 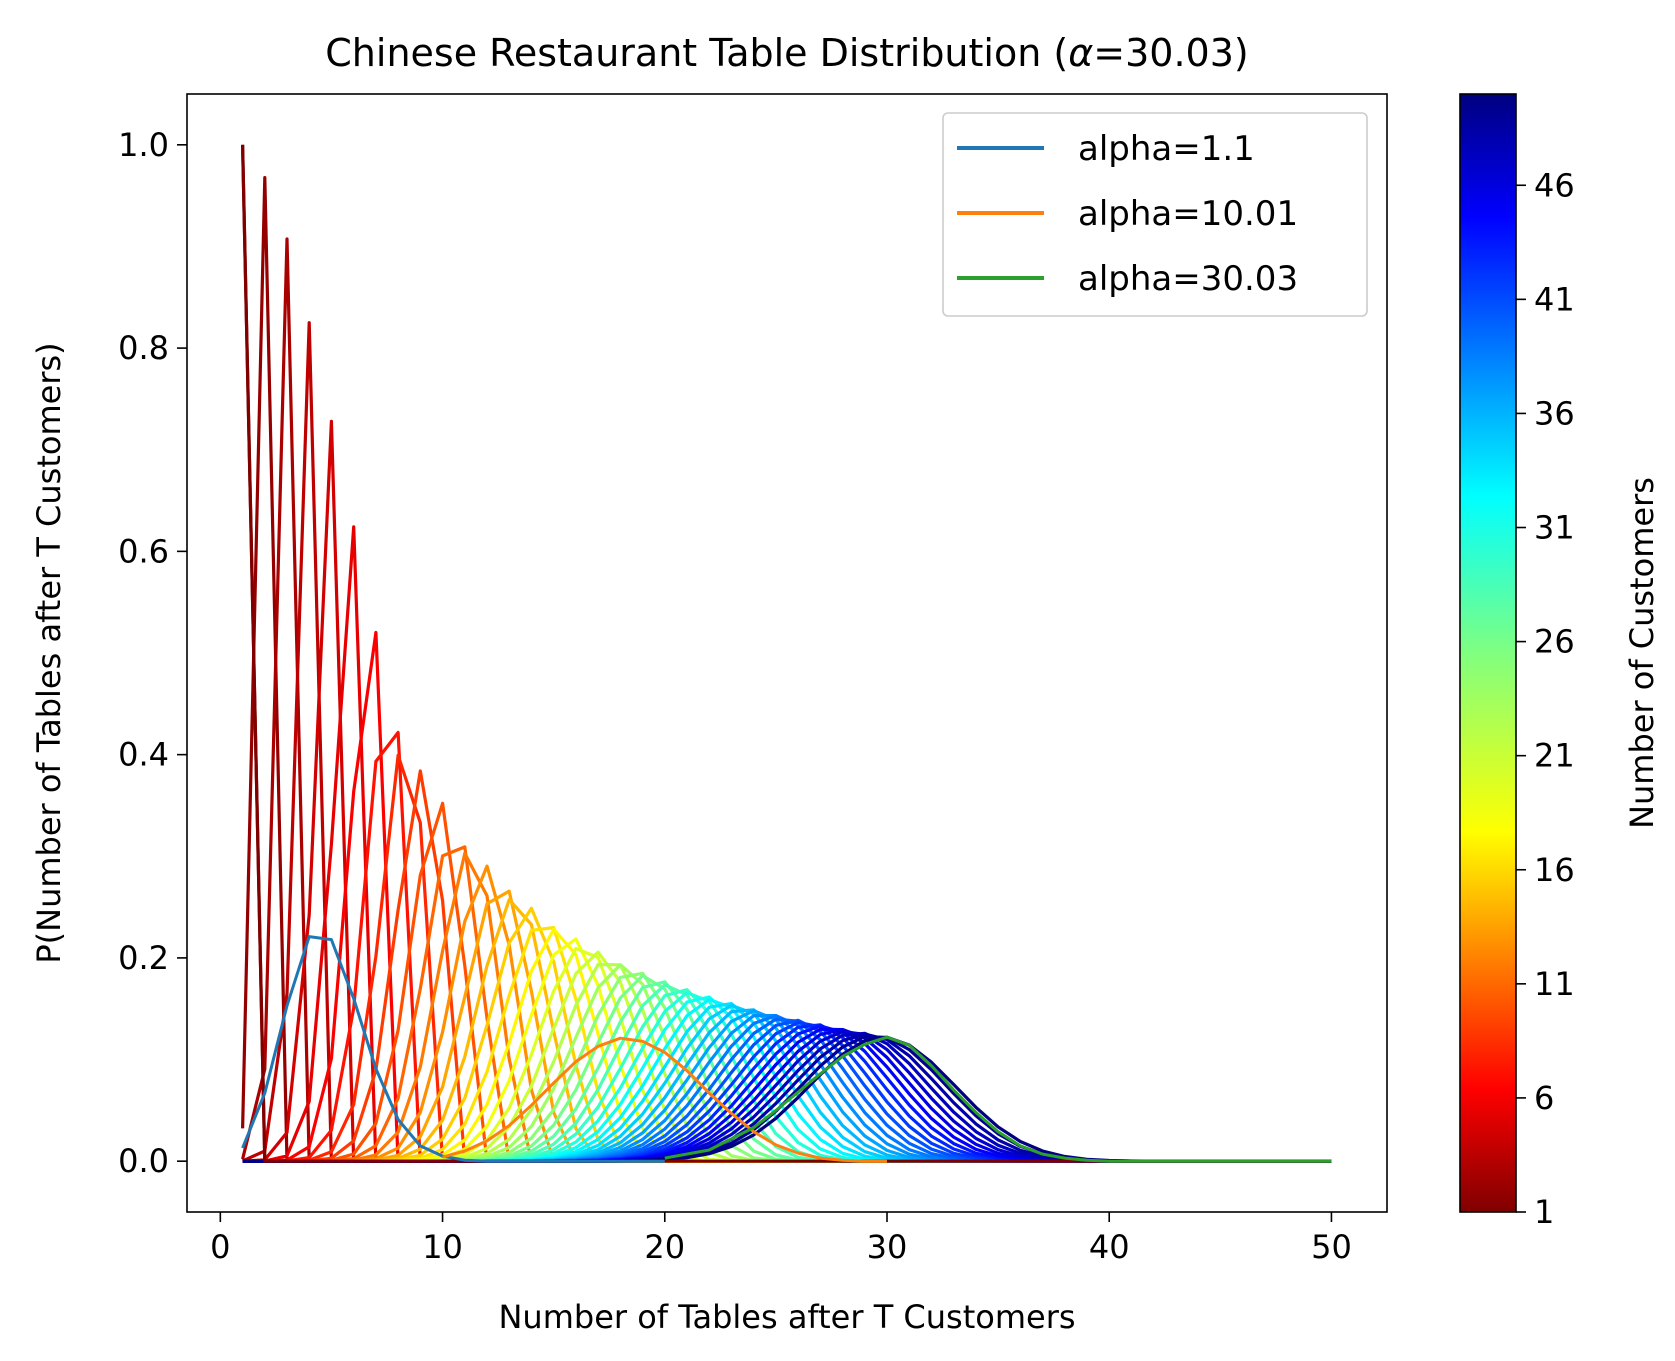 I want to click on y-tick-label: 0.8, so click(x=143, y=348).